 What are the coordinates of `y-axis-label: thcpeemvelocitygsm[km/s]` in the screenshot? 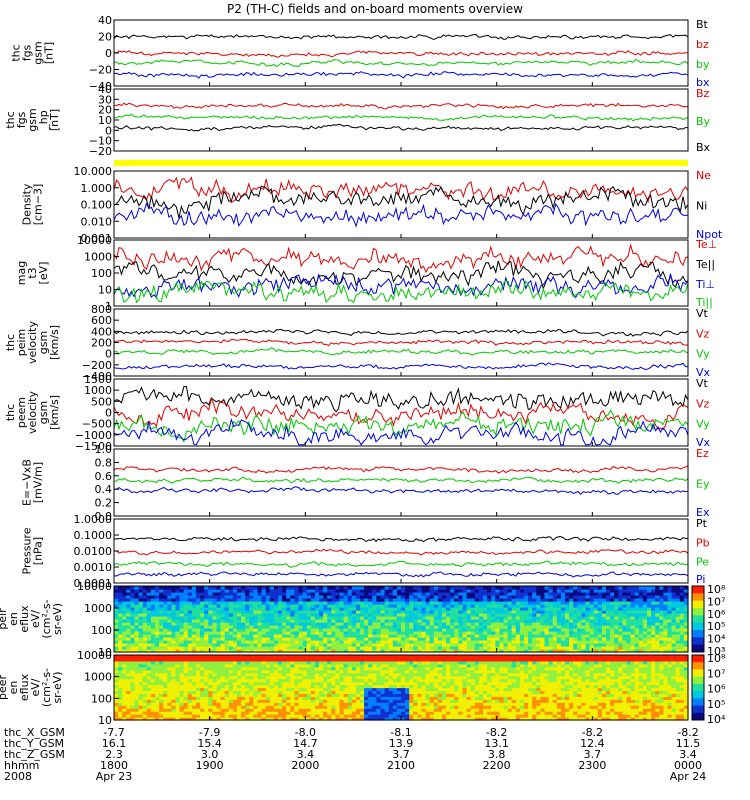 It's located at (32, 412).